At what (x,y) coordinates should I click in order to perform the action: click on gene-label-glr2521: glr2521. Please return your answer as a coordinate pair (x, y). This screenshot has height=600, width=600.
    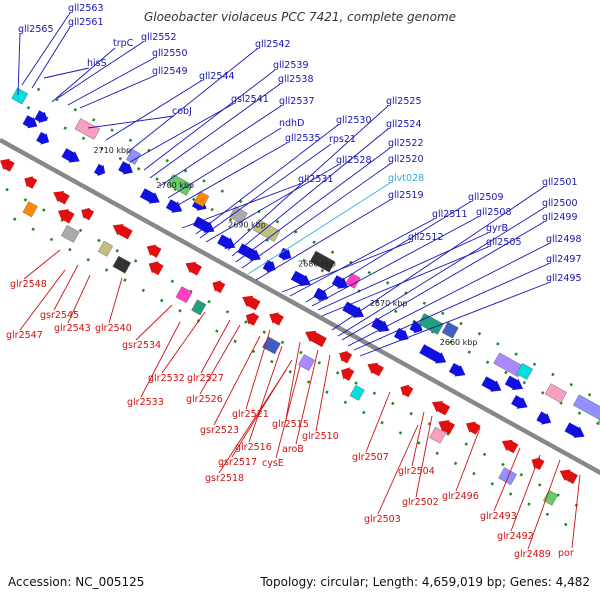
    Looking at the image, I should click on (250, 414).